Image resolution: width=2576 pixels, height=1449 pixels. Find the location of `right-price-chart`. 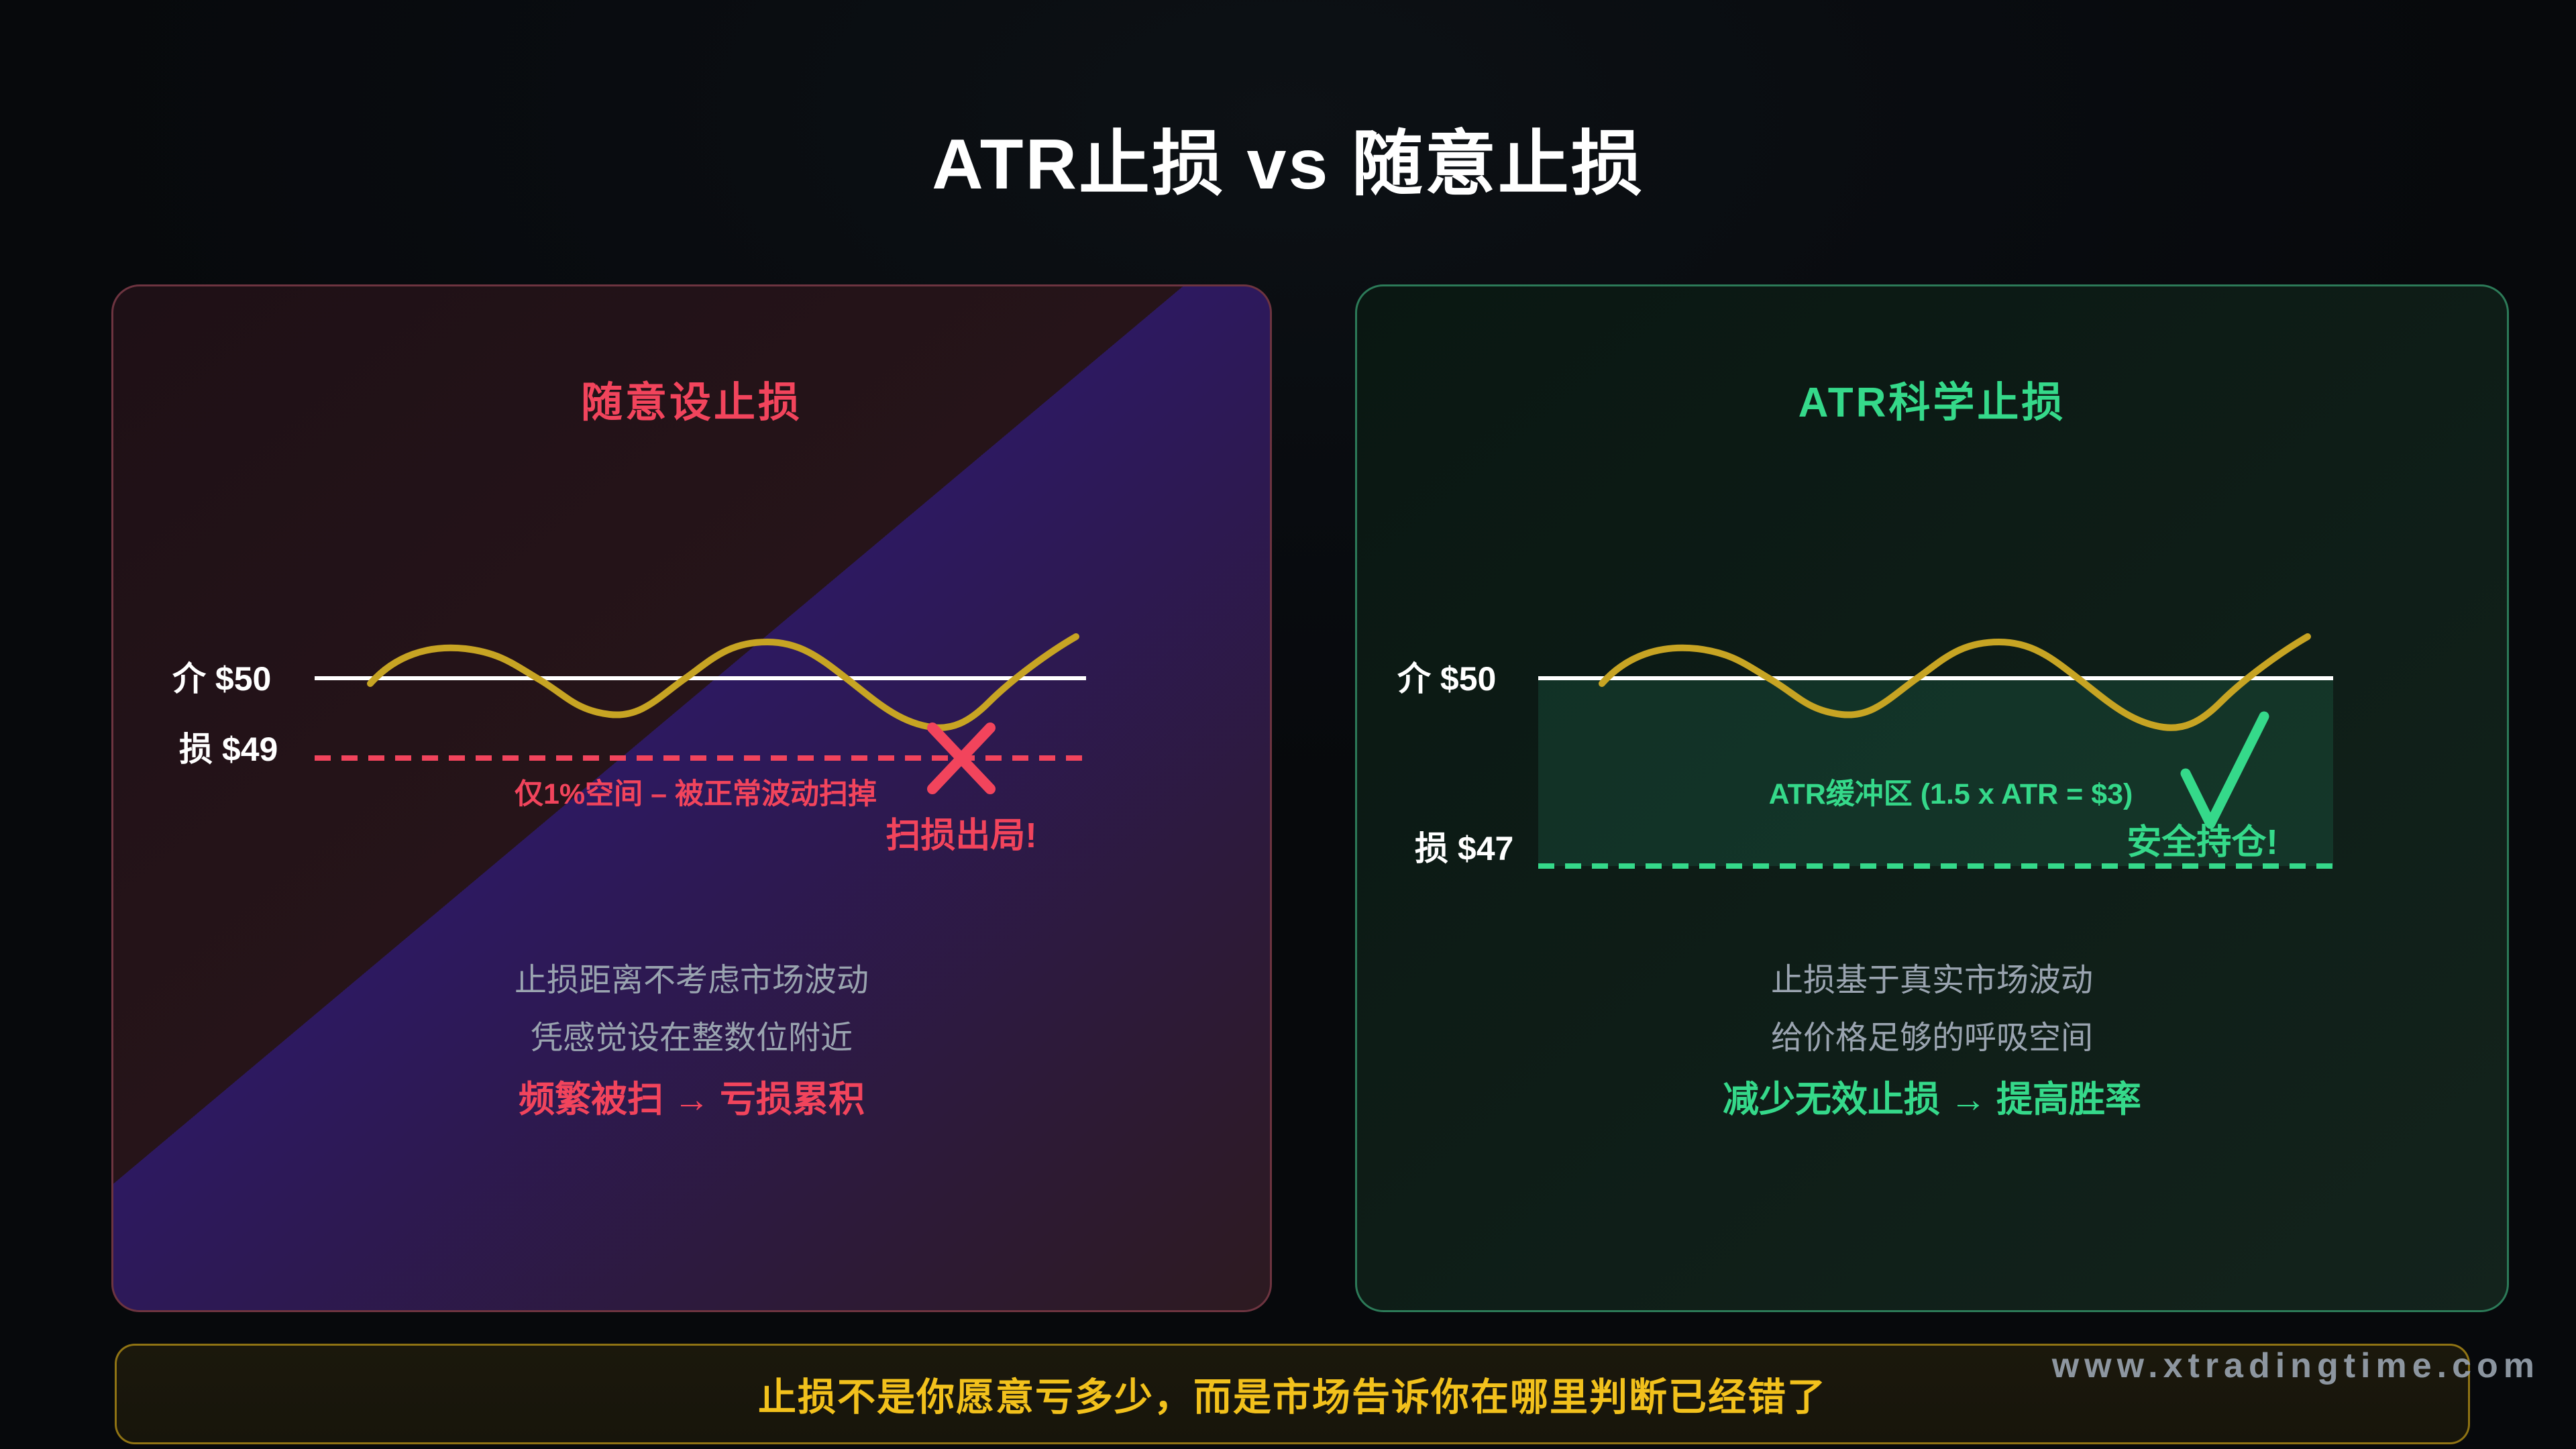

right-price-chart is located at coordinates (1935, 751).